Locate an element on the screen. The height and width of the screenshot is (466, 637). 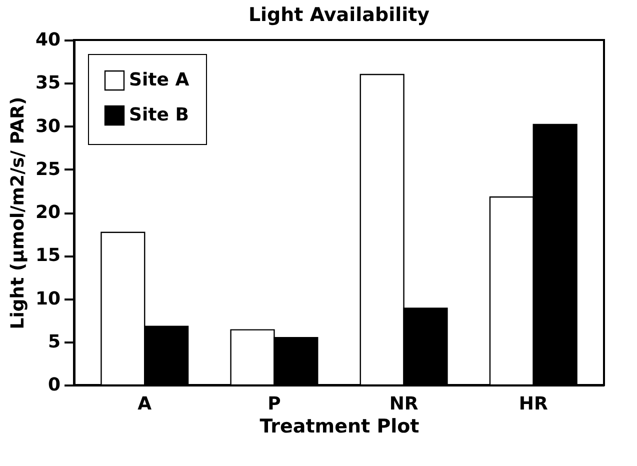
y-tick-label: 35 is located at coordinates (47, 83).